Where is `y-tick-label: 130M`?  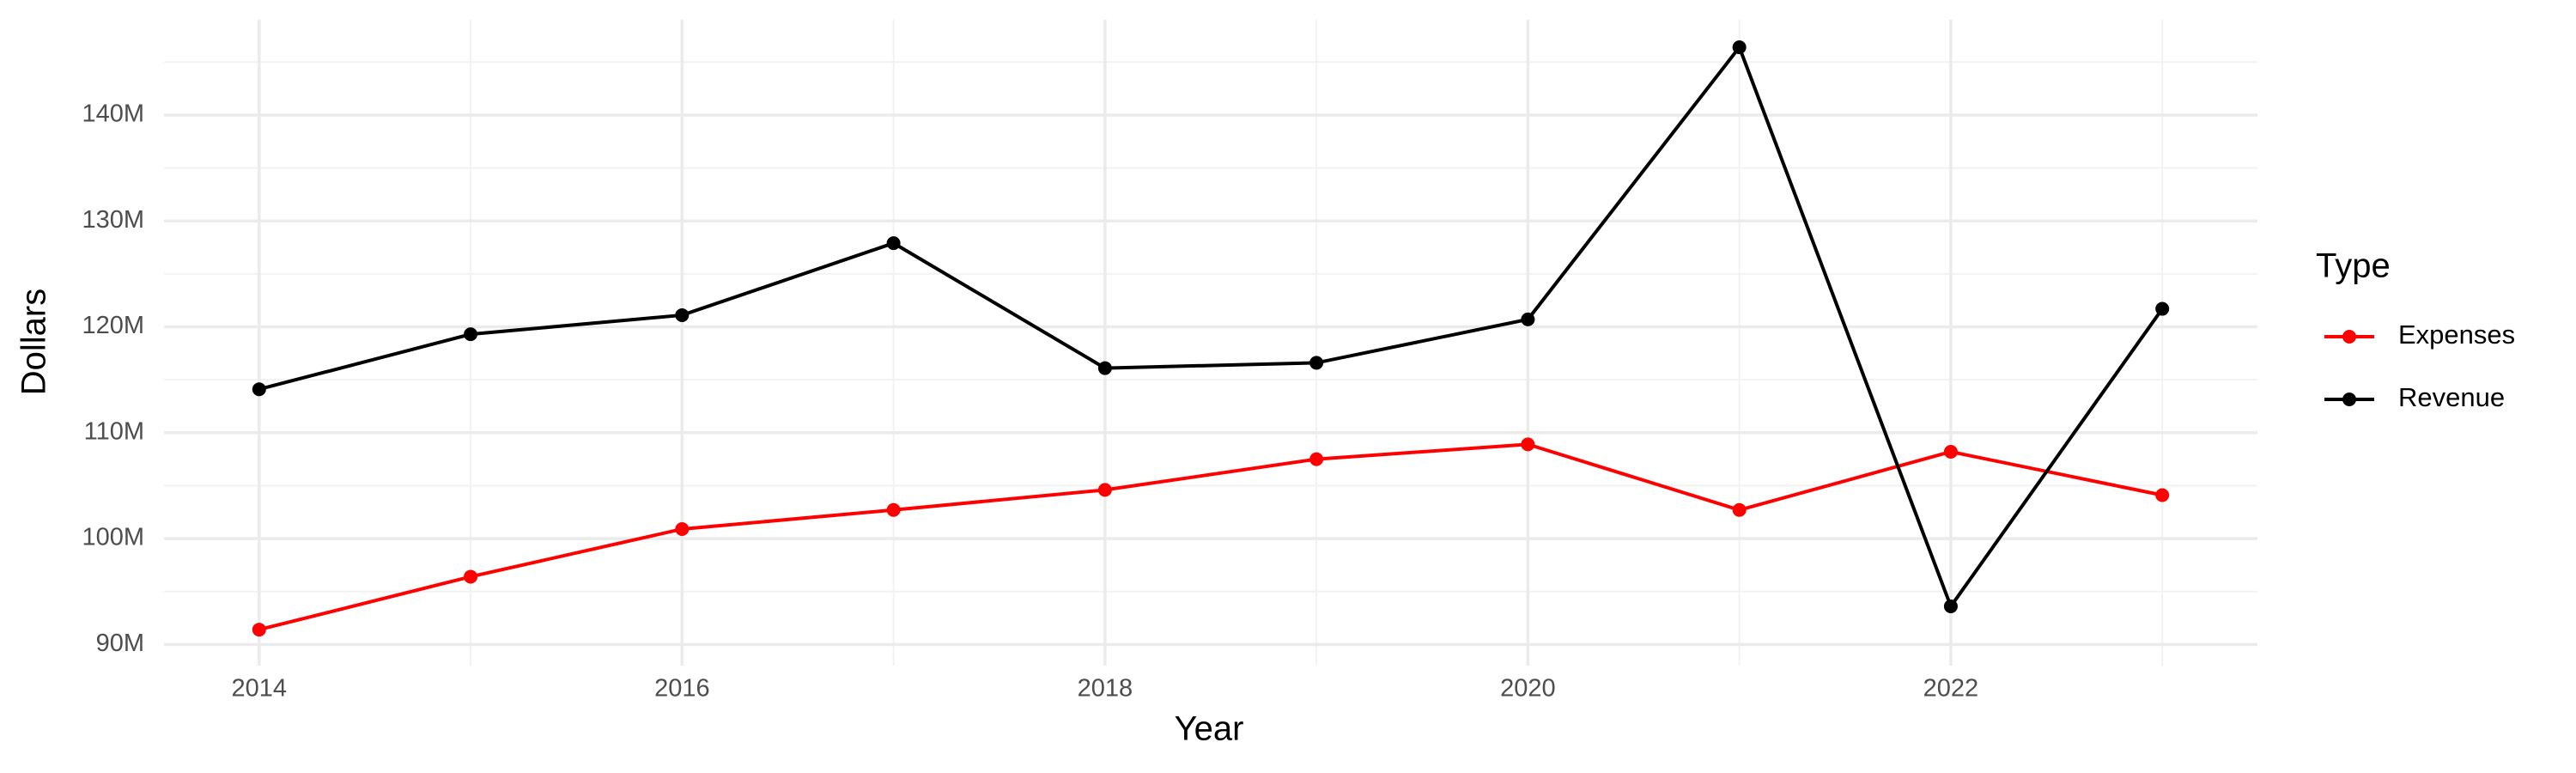 y-tick-label: 130M is located at coordinates (113, 220).